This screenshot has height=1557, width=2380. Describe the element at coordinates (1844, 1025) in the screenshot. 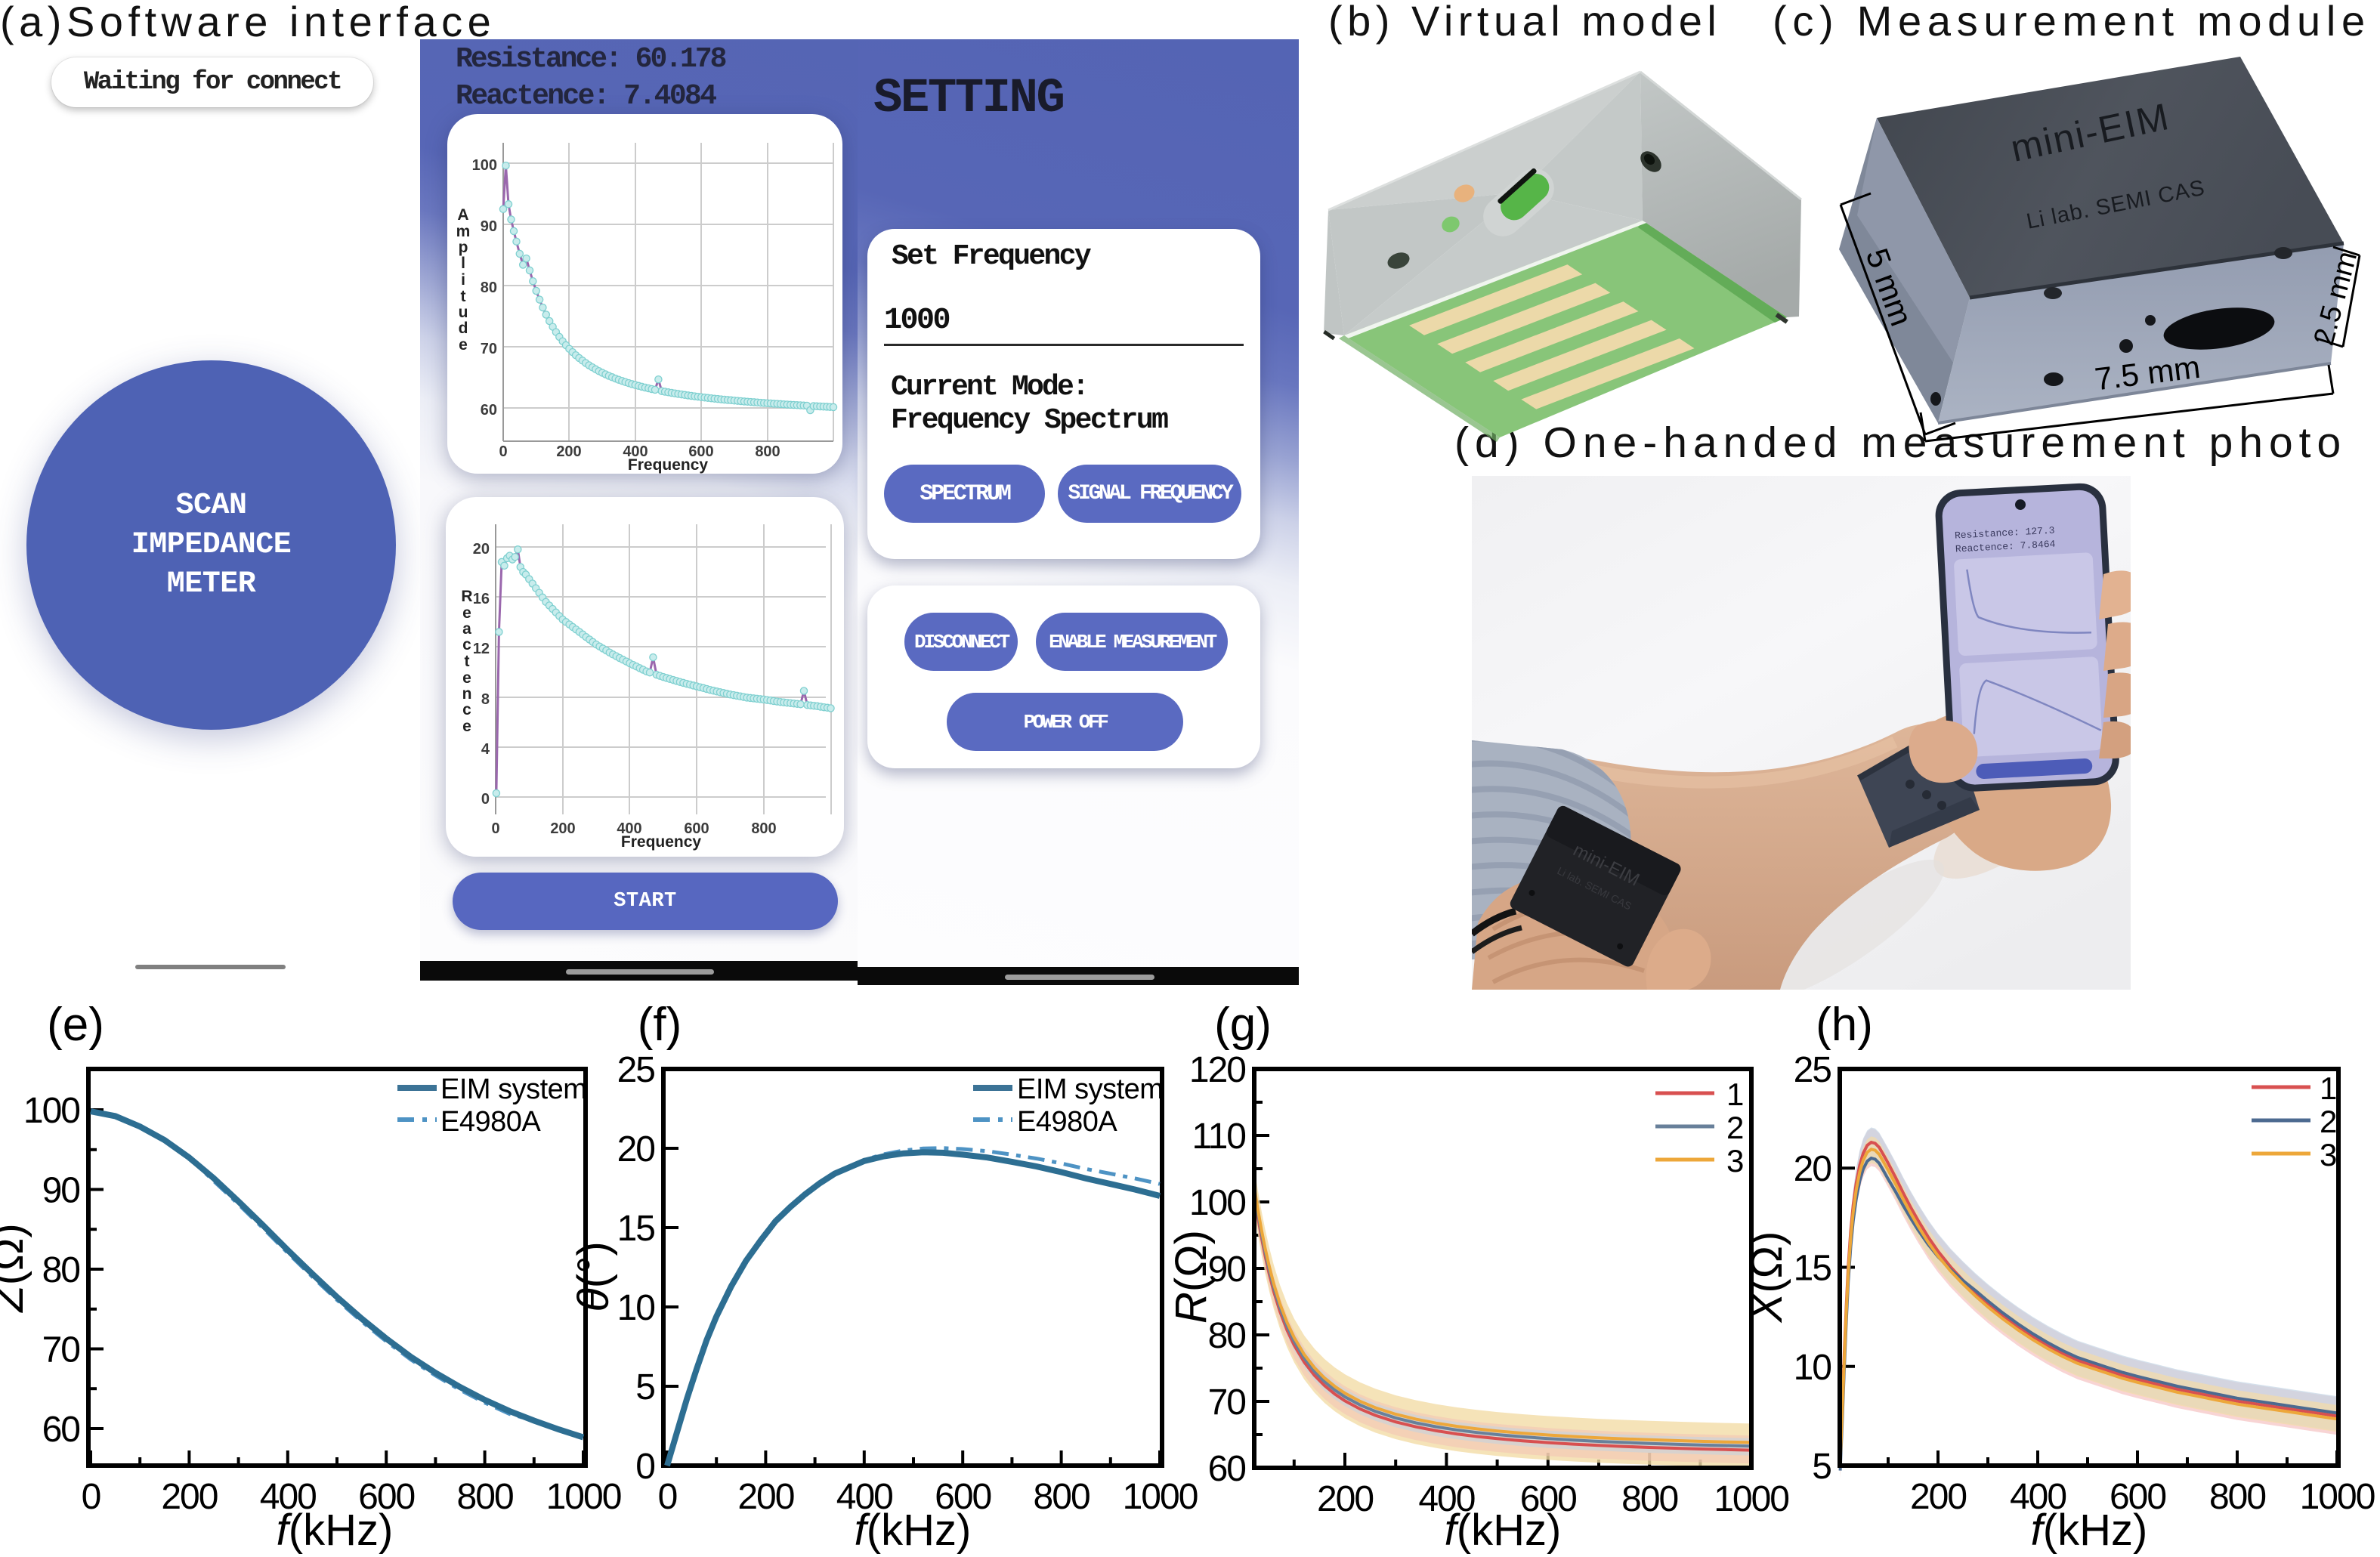

I see `svg-text: (h)` at that location.